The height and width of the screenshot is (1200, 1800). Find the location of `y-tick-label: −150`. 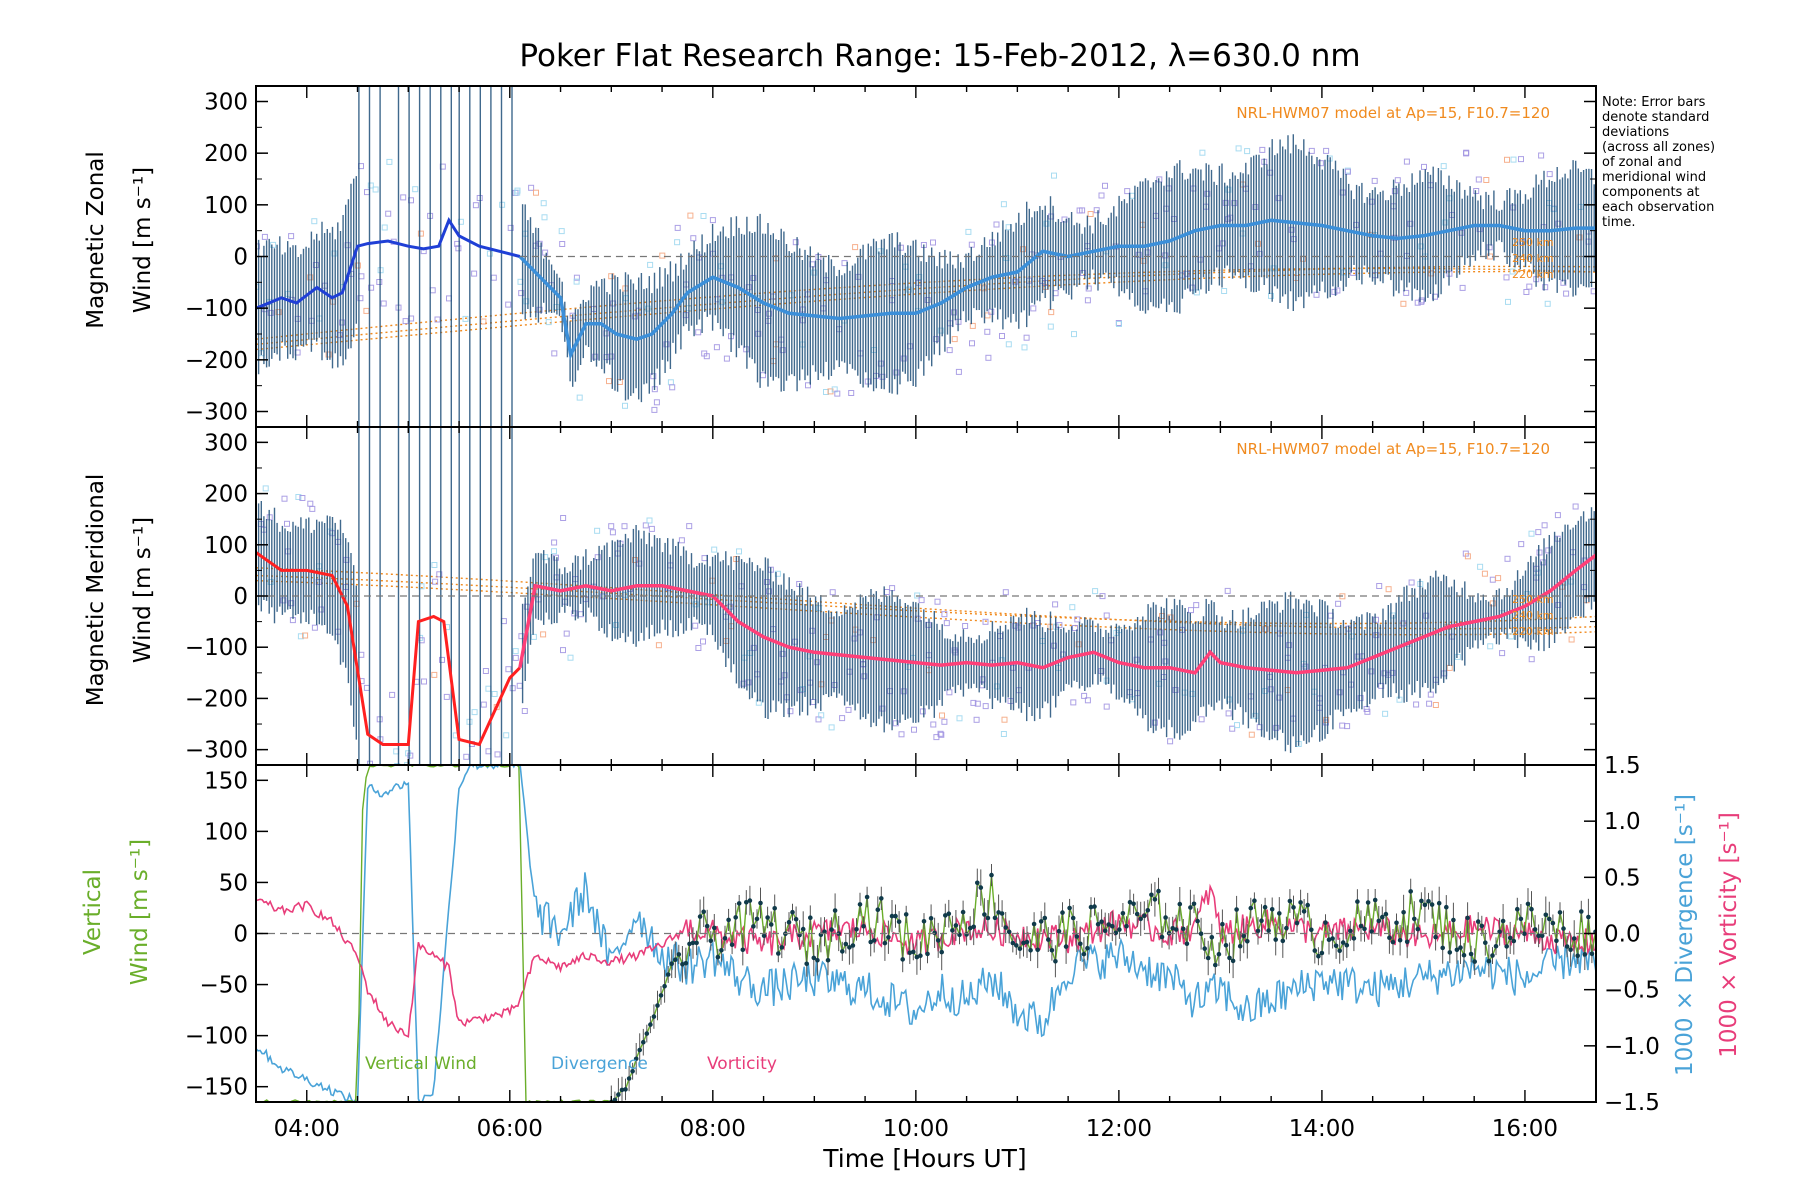

y-tick-label: −150 is located at coordinates (216, 1088).